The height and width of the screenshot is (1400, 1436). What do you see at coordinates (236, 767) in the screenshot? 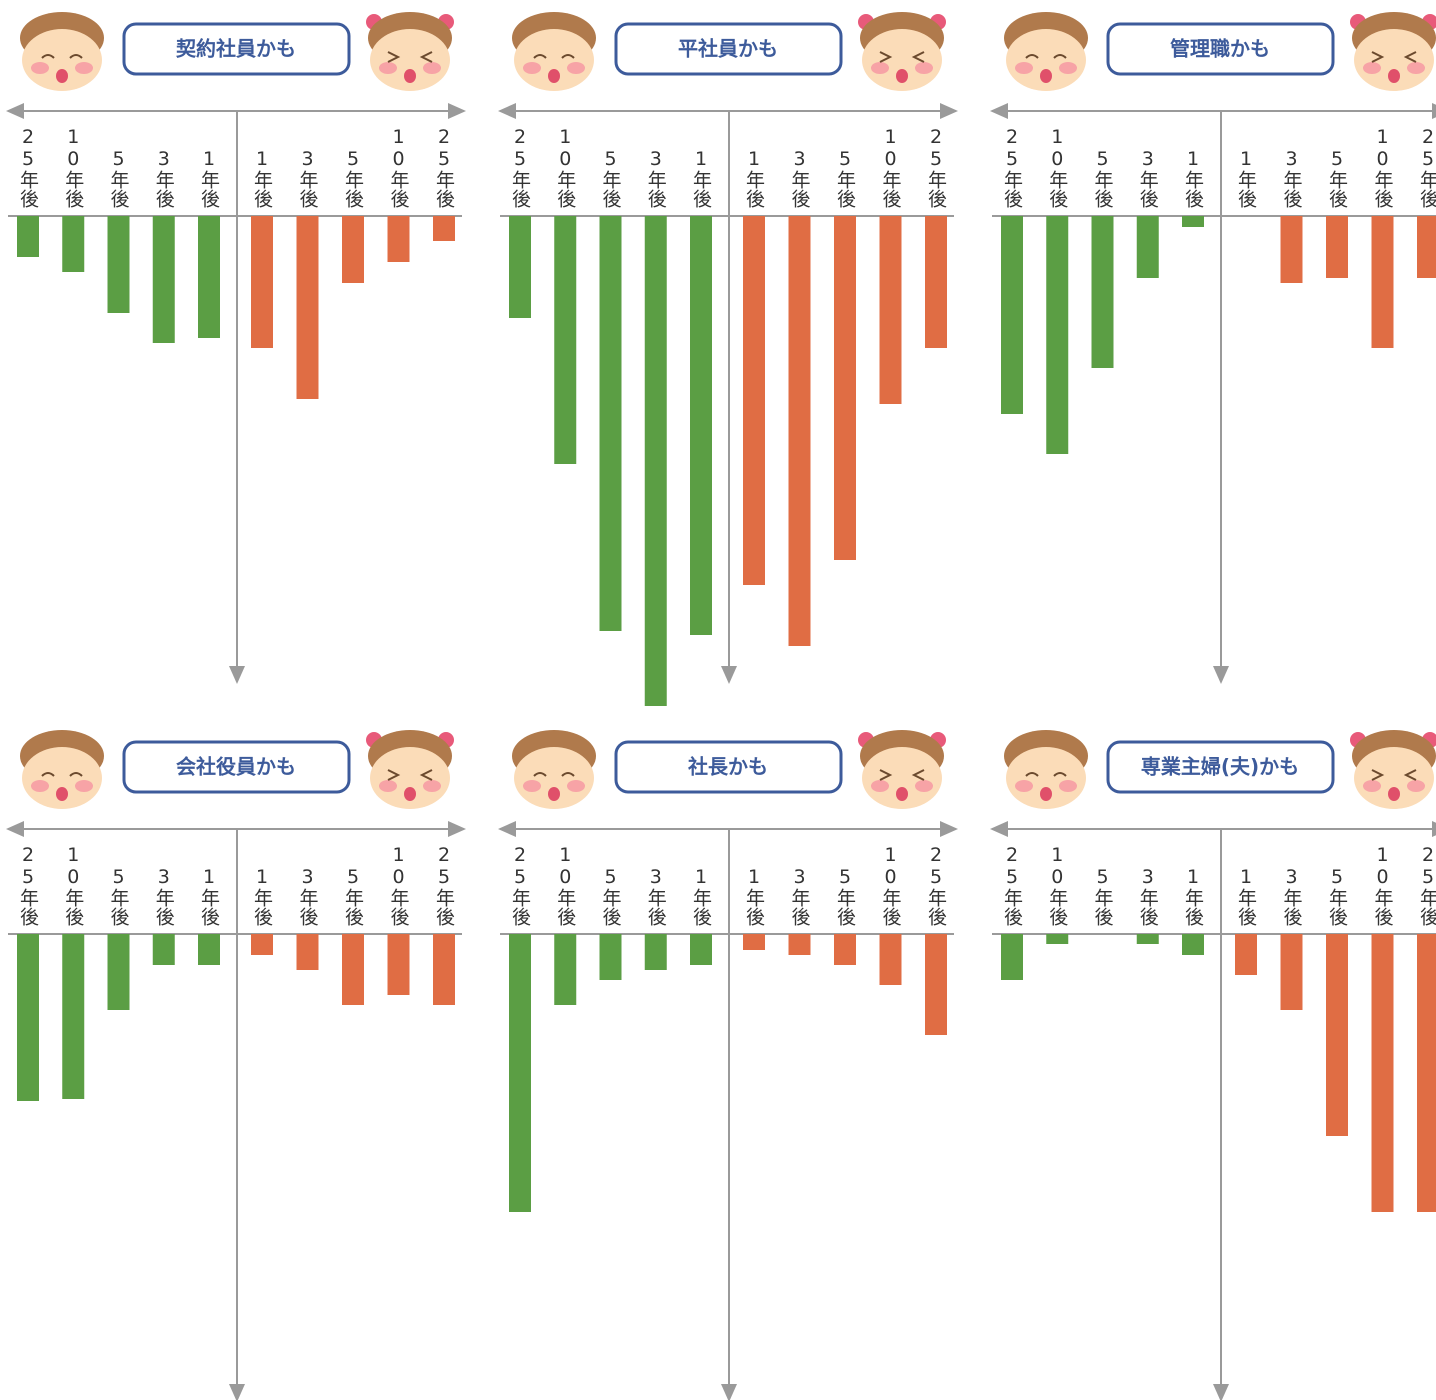
I see `chart-title: 会社役員かも` at bounding box center [236, 767].